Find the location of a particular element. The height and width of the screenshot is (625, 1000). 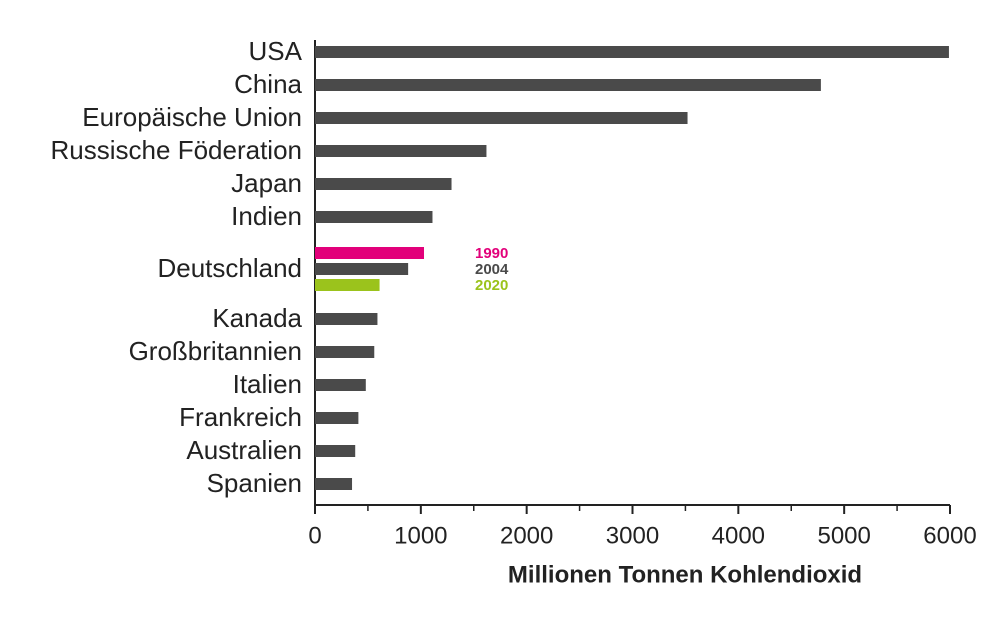

category-label: Europäische Union is located at coordinates (192, 117).